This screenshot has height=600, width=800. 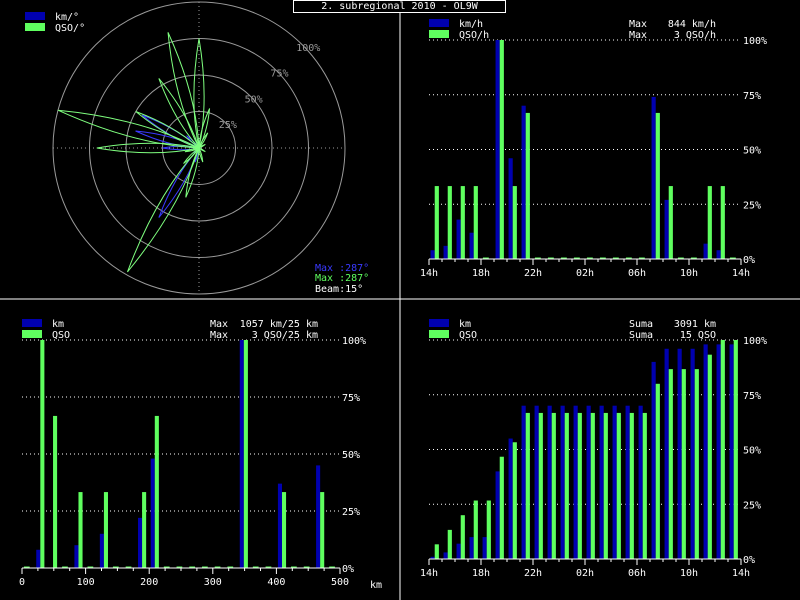 I want to click on y-tick-label-0: 0%, so click(x=749, y=260).